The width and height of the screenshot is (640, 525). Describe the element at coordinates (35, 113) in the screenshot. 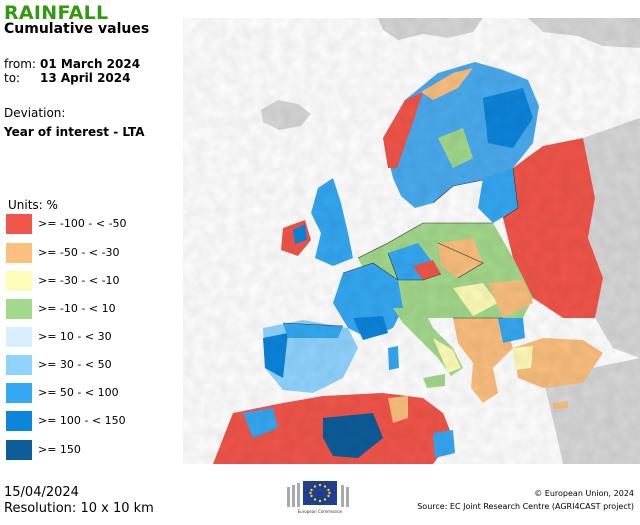

I see `deviation-label: Deviation:` at that location.